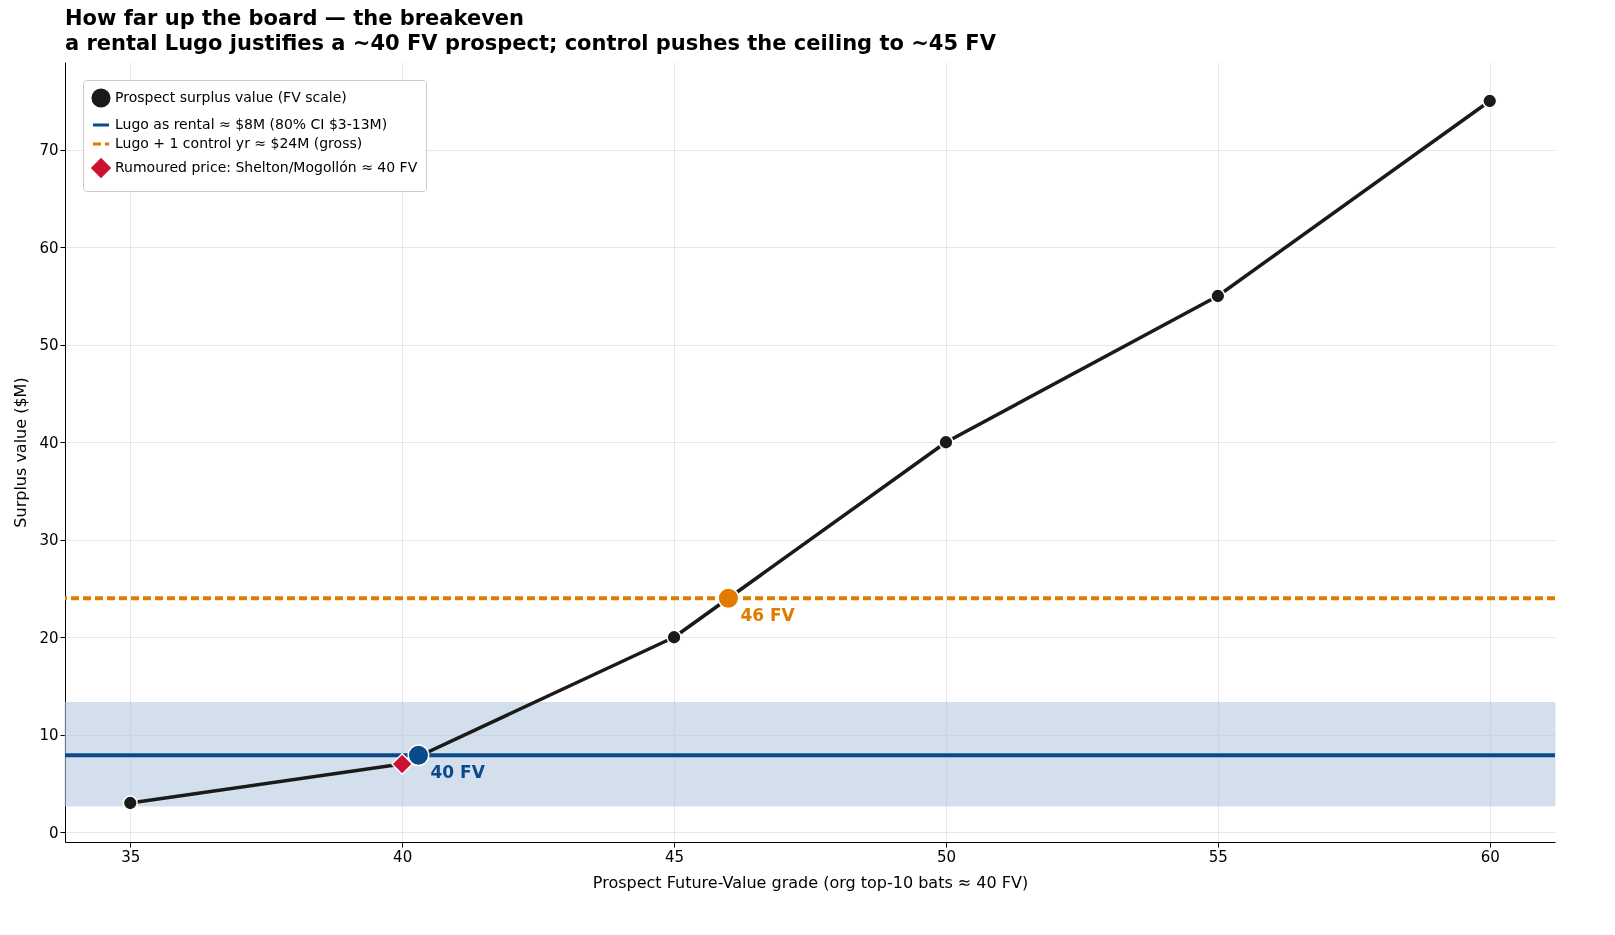 The height and width of the screenshot is (935, 1615). What do you see at coordinates (531, 43) in the screenshot?
I see `chart-subtitle: a rental Lugo justifies a ~40 FV prospect; control pushes the ceiling to ~45 FV` at bounding box center [531, 43].